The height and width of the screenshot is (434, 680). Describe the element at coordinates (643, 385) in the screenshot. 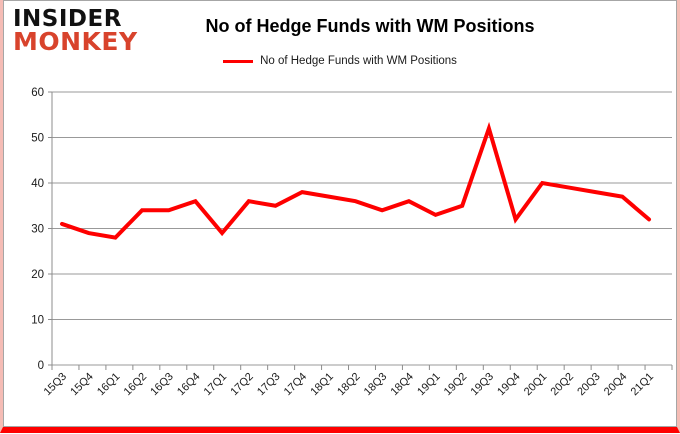

I see `x-axis-label: 21Q1` at that location.